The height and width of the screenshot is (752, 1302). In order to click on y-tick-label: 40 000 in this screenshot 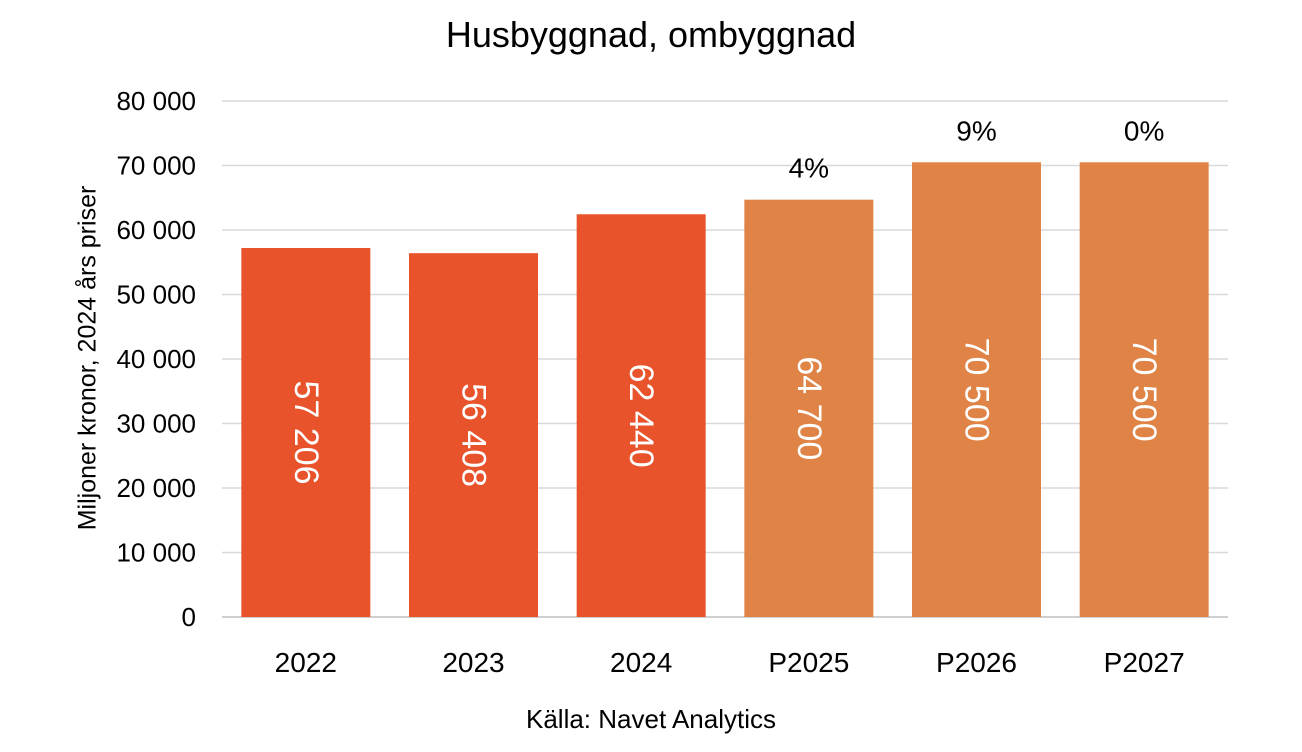, I will do `click(156, 359)`.